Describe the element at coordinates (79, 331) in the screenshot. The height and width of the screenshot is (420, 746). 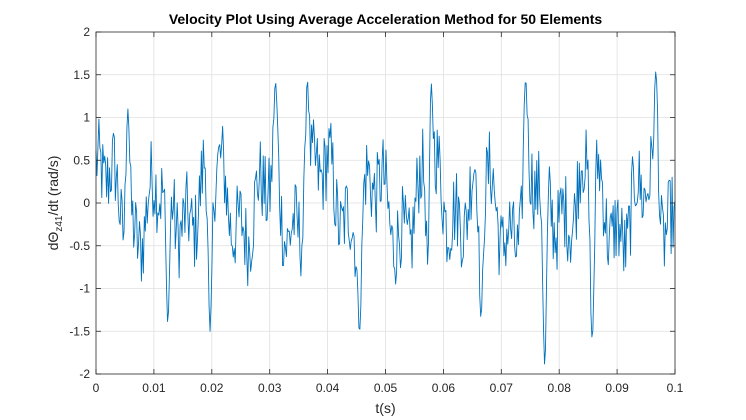
I see `y-tick-label: -1.5` at that location.